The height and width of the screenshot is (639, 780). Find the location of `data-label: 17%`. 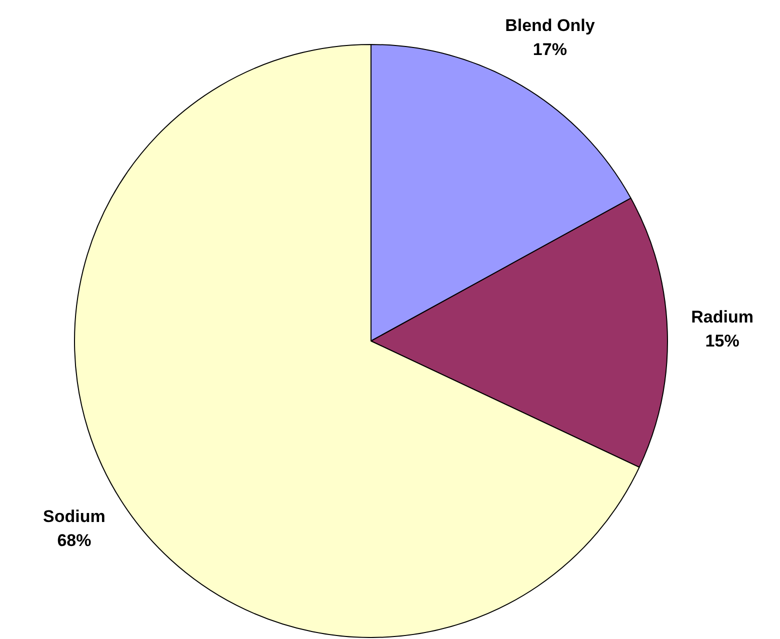

data-label: 17% is located at coordinates (549, 50).